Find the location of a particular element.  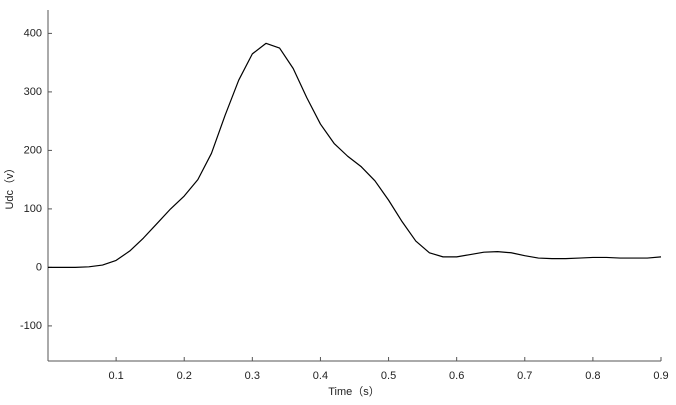

y-tick-label: 200 is located at coordinates (33, 150).